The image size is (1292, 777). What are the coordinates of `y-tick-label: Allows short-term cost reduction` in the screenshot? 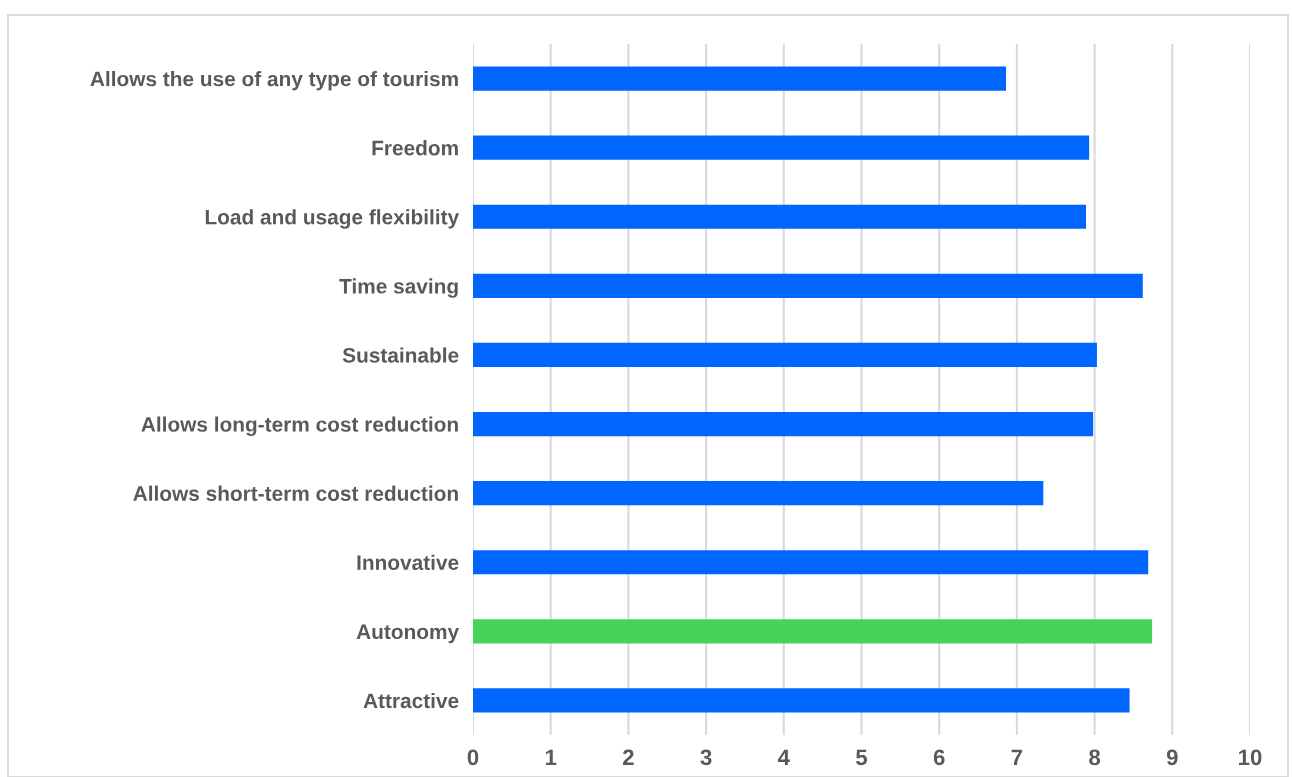 It's located at (295, 493).